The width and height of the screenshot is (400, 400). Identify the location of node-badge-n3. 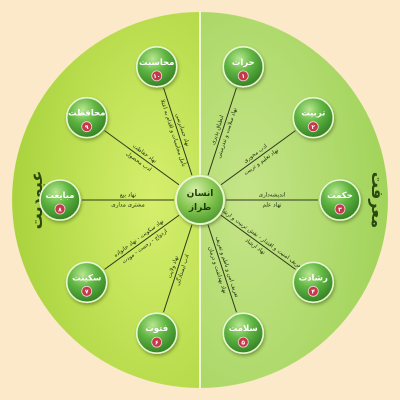
(340, 209).